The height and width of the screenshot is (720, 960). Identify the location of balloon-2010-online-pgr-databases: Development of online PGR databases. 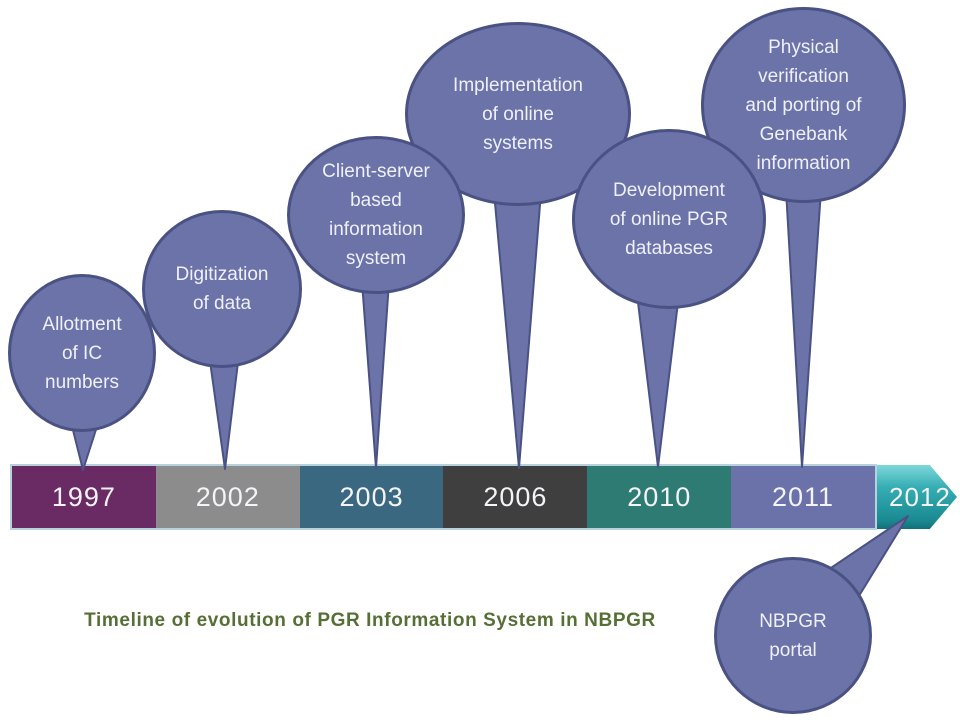
(669, 219).